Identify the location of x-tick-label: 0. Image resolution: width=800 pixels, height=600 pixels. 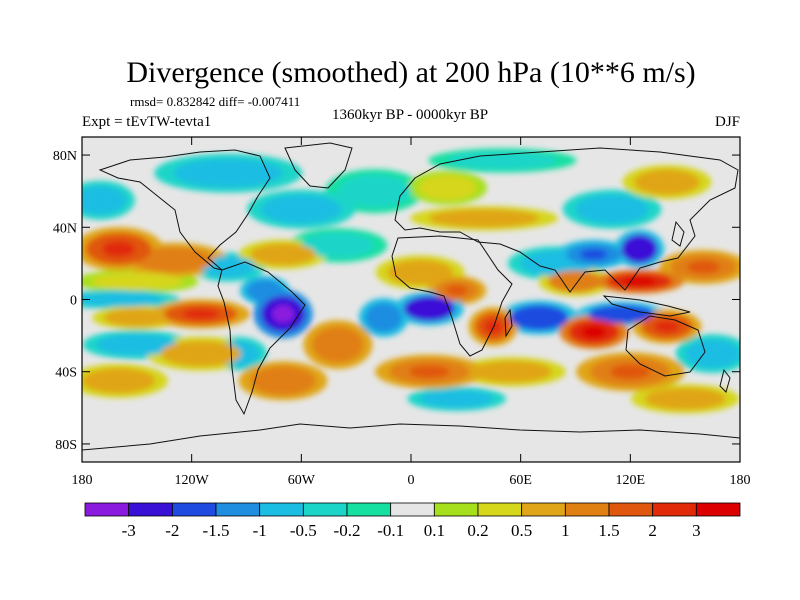
(411, 480).